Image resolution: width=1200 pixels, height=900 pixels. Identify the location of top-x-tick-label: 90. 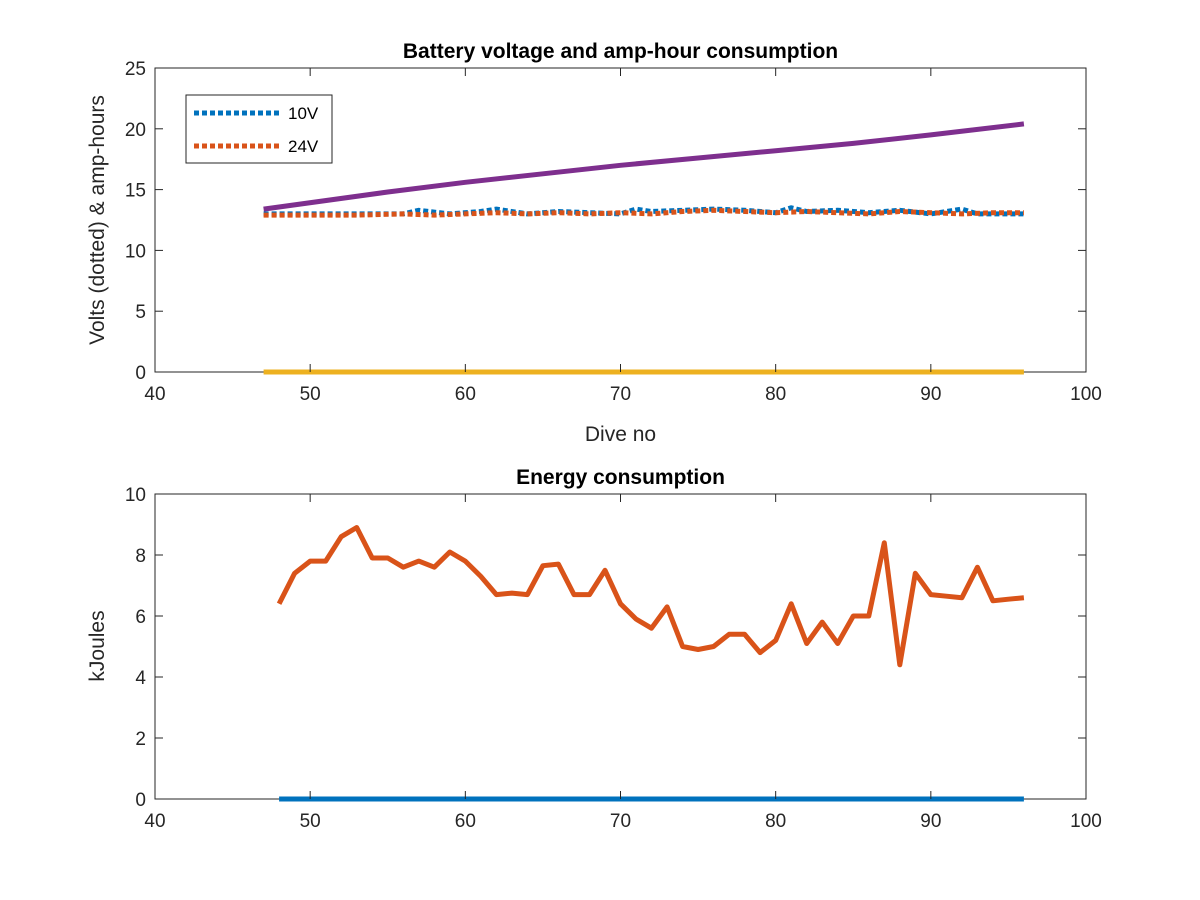
(930, 394).